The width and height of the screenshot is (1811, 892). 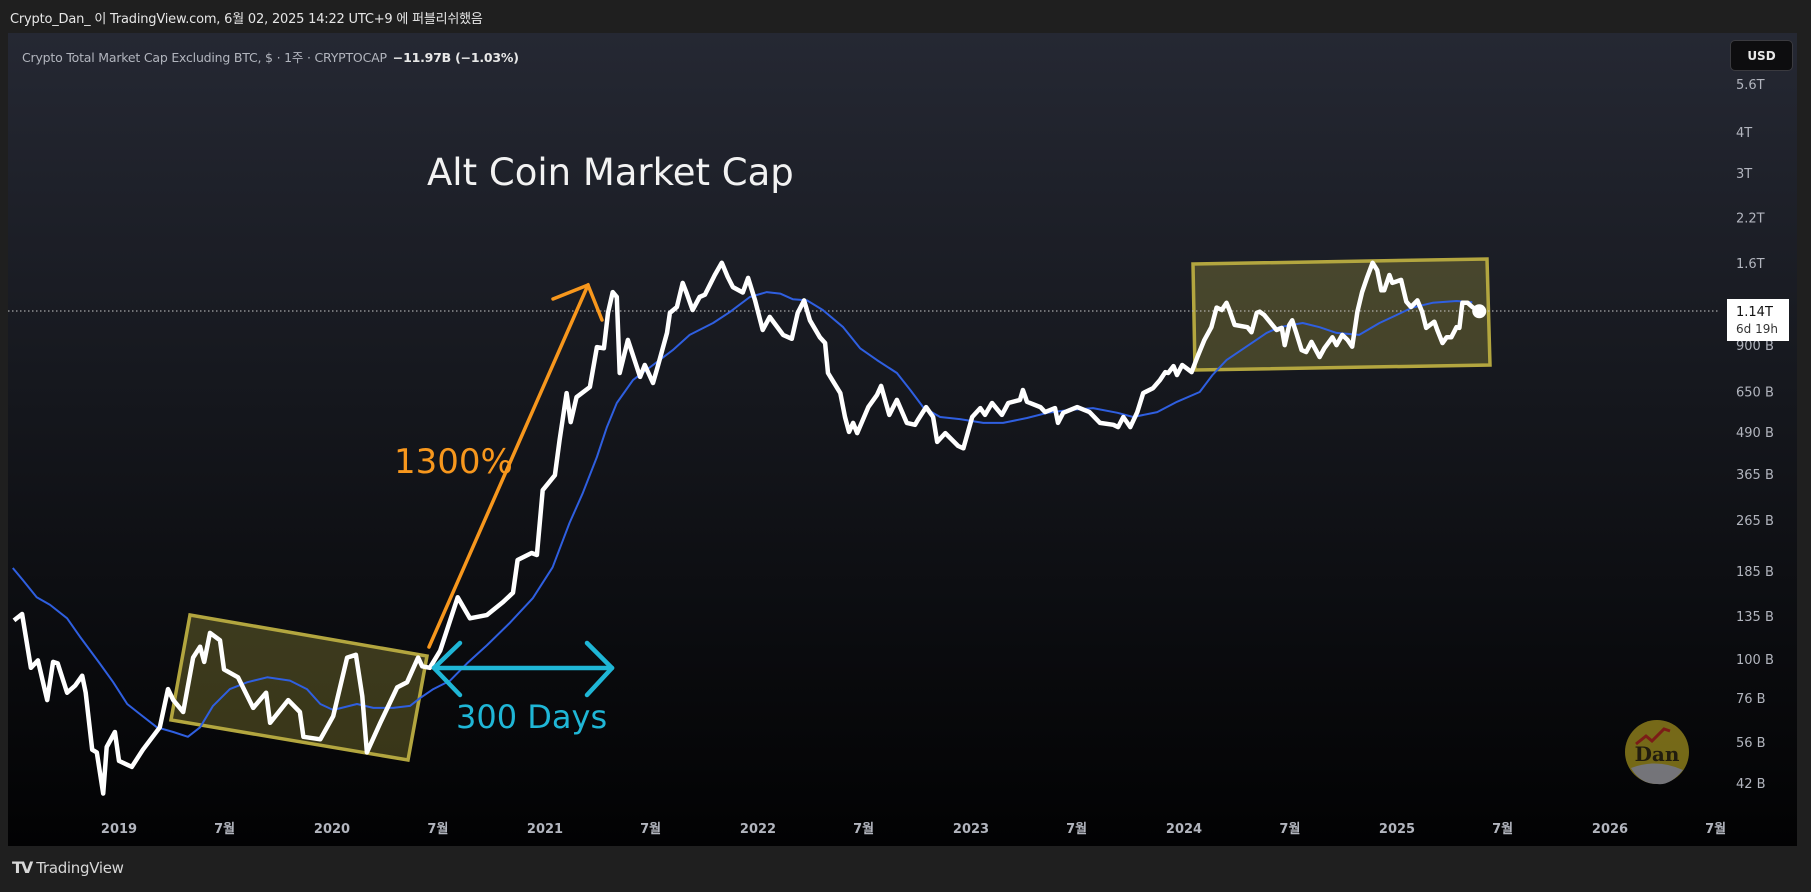 I want to click on y-axis-tick-label: 3T, so click(x=1744, y=174).